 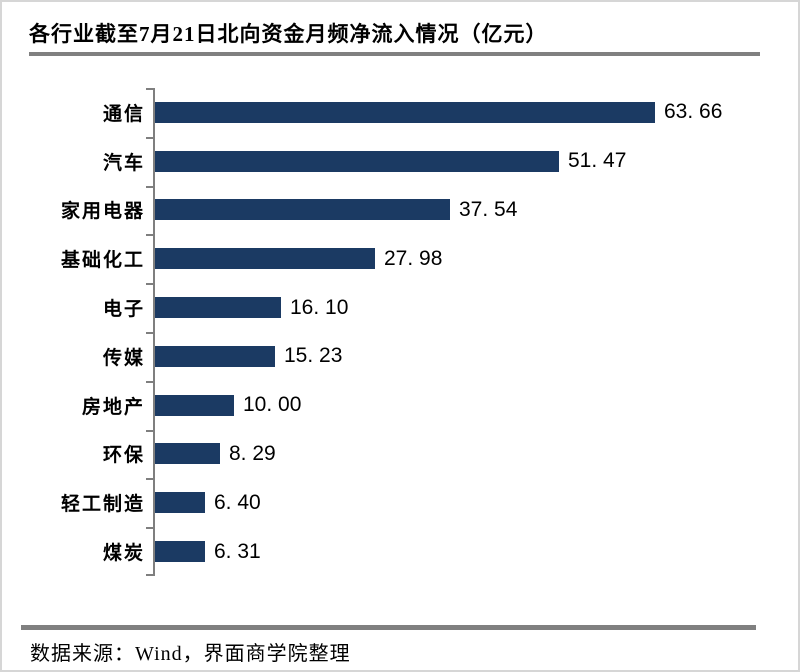 What do you see at coordinates (237, 551) in the screenshot?
I see `value-label: 6. 31` at bounding box center [237, 551].